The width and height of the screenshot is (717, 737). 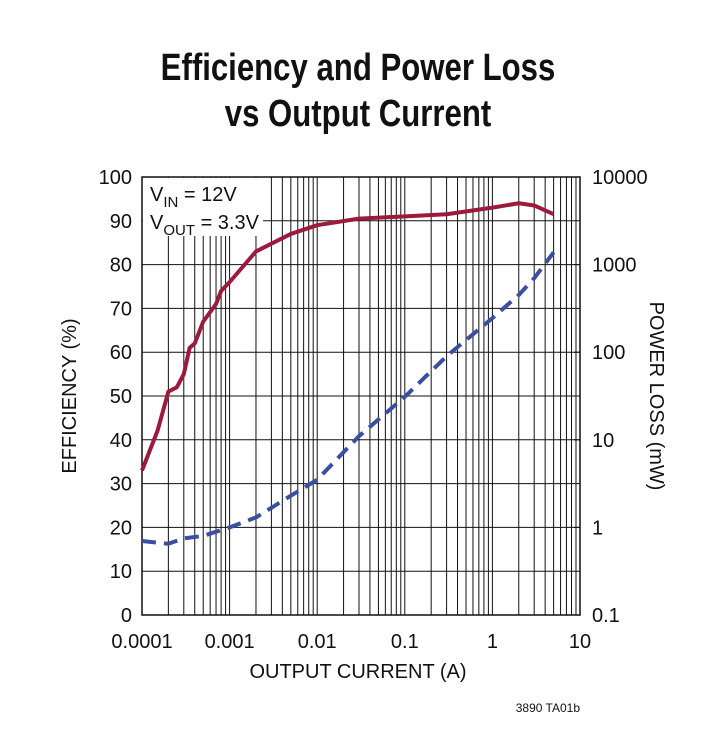 What do you see at coordinates (317, 642) in the screenshot?
I see `x-tick-label: 0.01` at bounding box center [317, 642].